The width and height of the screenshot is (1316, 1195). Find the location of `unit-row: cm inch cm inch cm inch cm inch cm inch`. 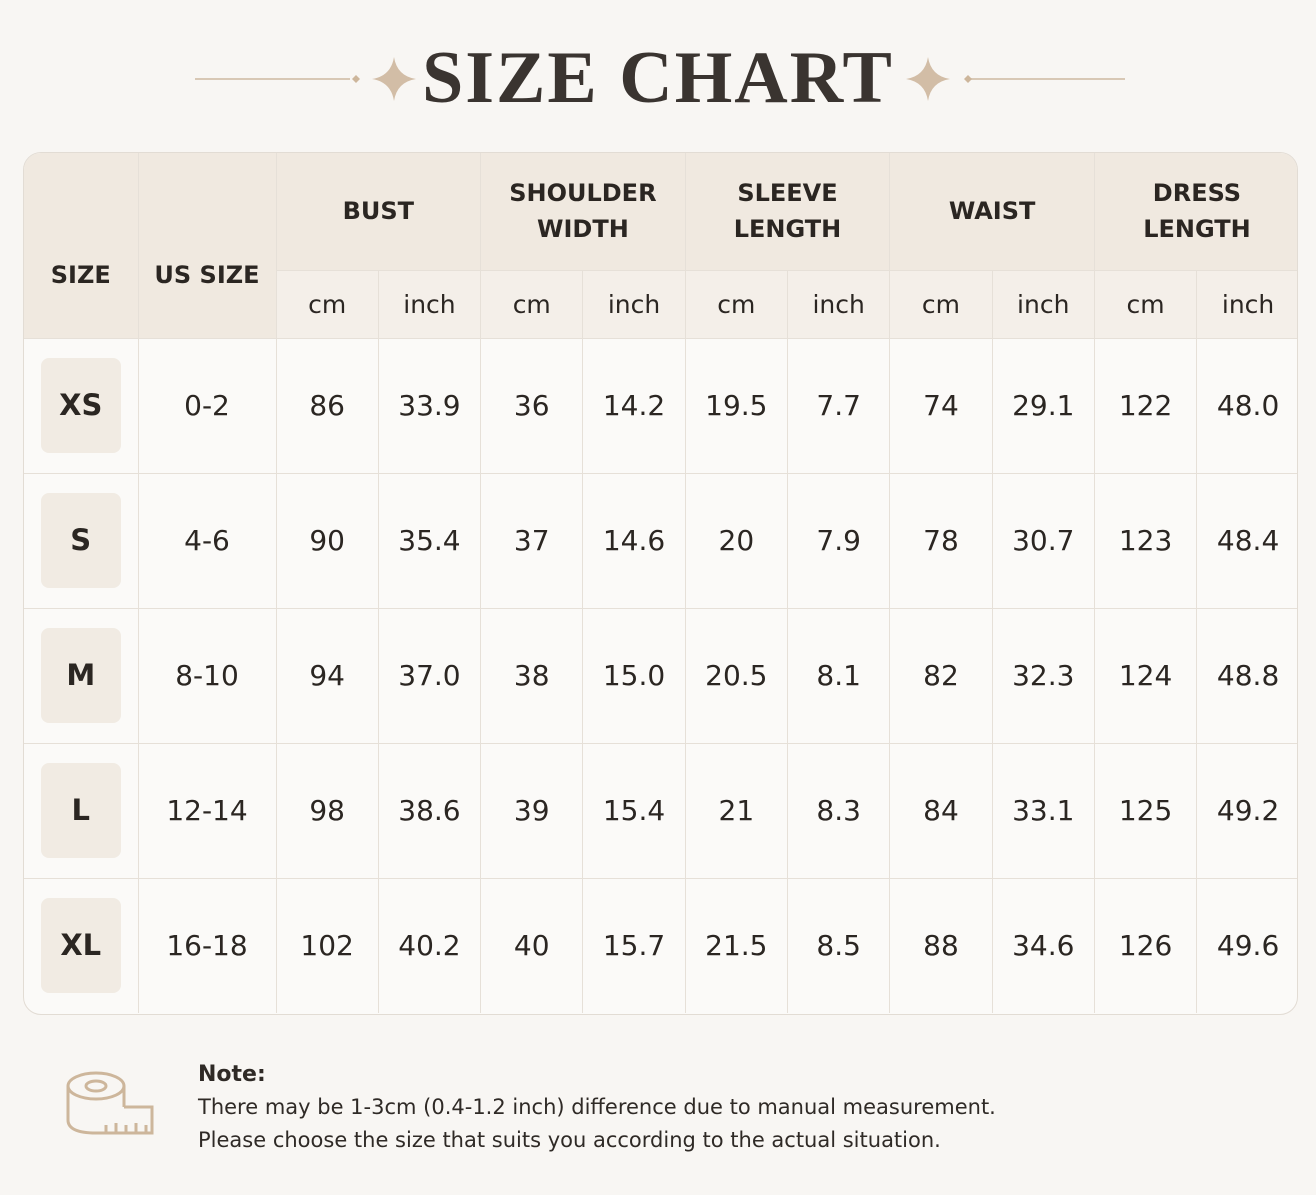

unit-row: cm inch cm inch cm inch cm inch cm inch is located at coordinates (660, 304).